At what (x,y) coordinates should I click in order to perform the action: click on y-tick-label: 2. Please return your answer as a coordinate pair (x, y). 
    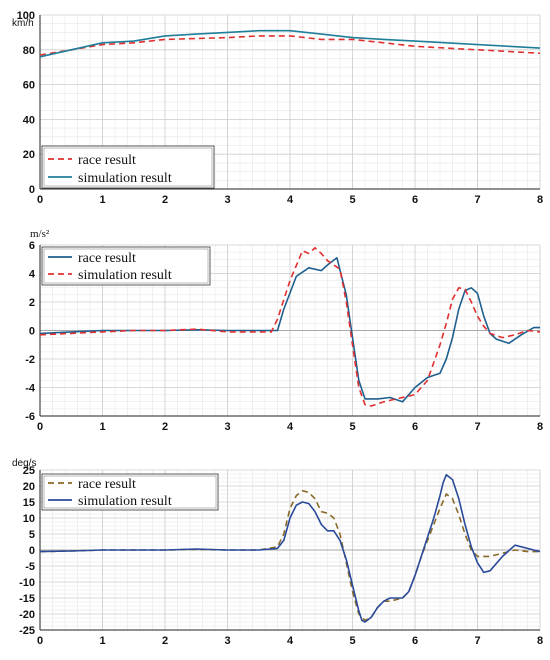
    Looking at the image, I should click on (32, 303).